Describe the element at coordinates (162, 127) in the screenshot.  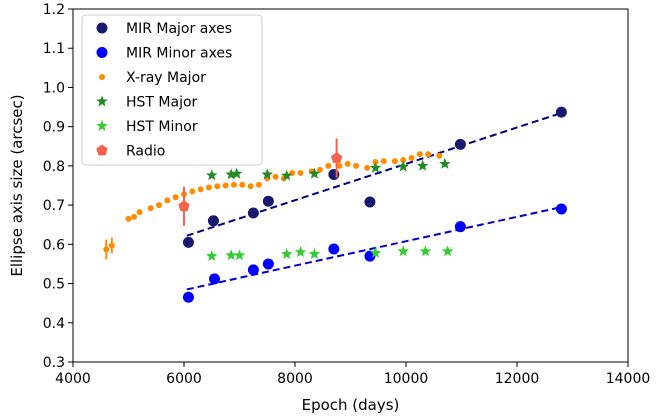
I see `legend-label: HST Minor` at that location.